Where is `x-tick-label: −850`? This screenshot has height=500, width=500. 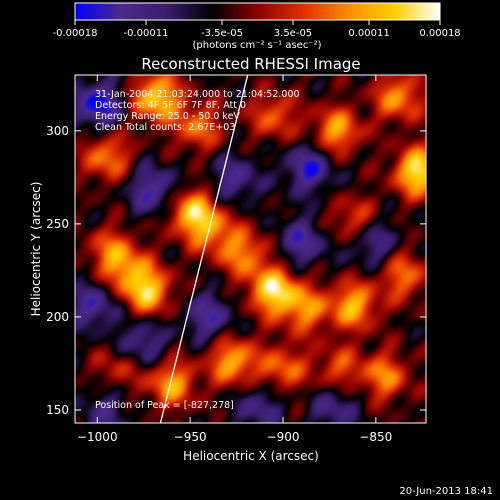 x-tick-label: −850 is located at coordinates (375, 437).